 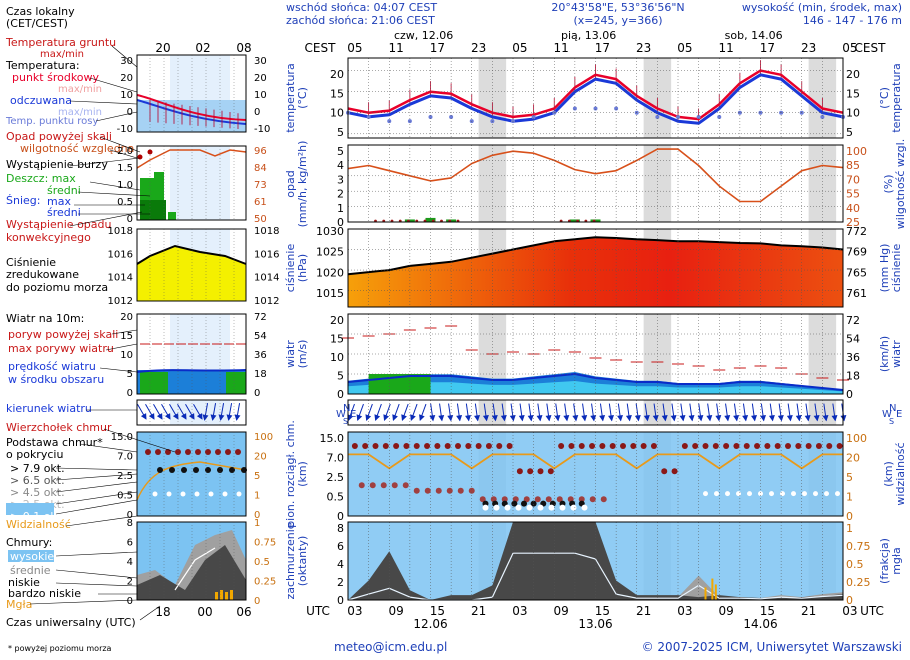 What do you see at coordinates (56, 77) in the screenshot?
I see `legend-mid_point: punkt środkowy` at bounding box center [56, 77].